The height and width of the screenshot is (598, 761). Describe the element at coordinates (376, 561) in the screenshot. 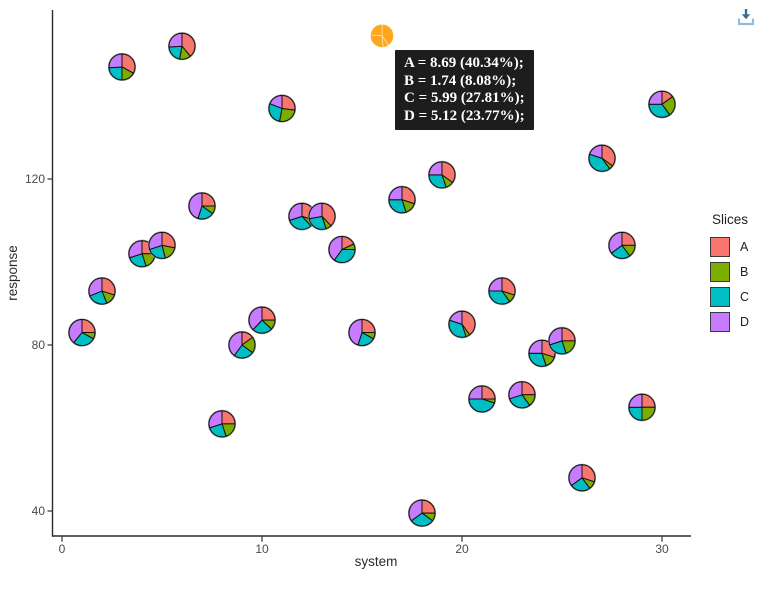

I see `x-axis-title: system` at that location.